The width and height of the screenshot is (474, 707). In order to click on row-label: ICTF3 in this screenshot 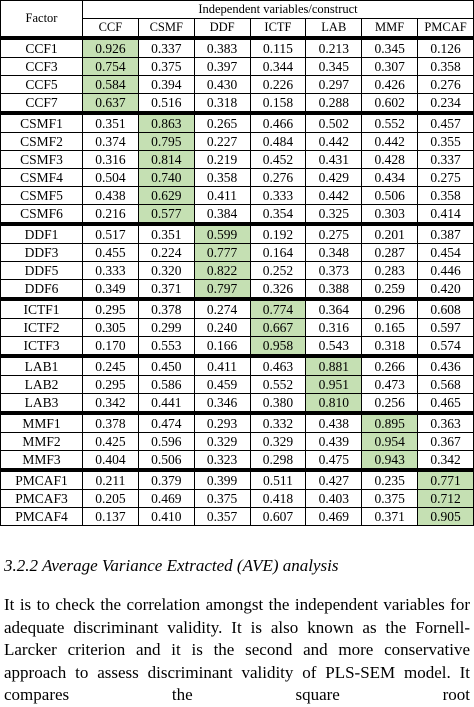, I will do `click(41, 346)`.